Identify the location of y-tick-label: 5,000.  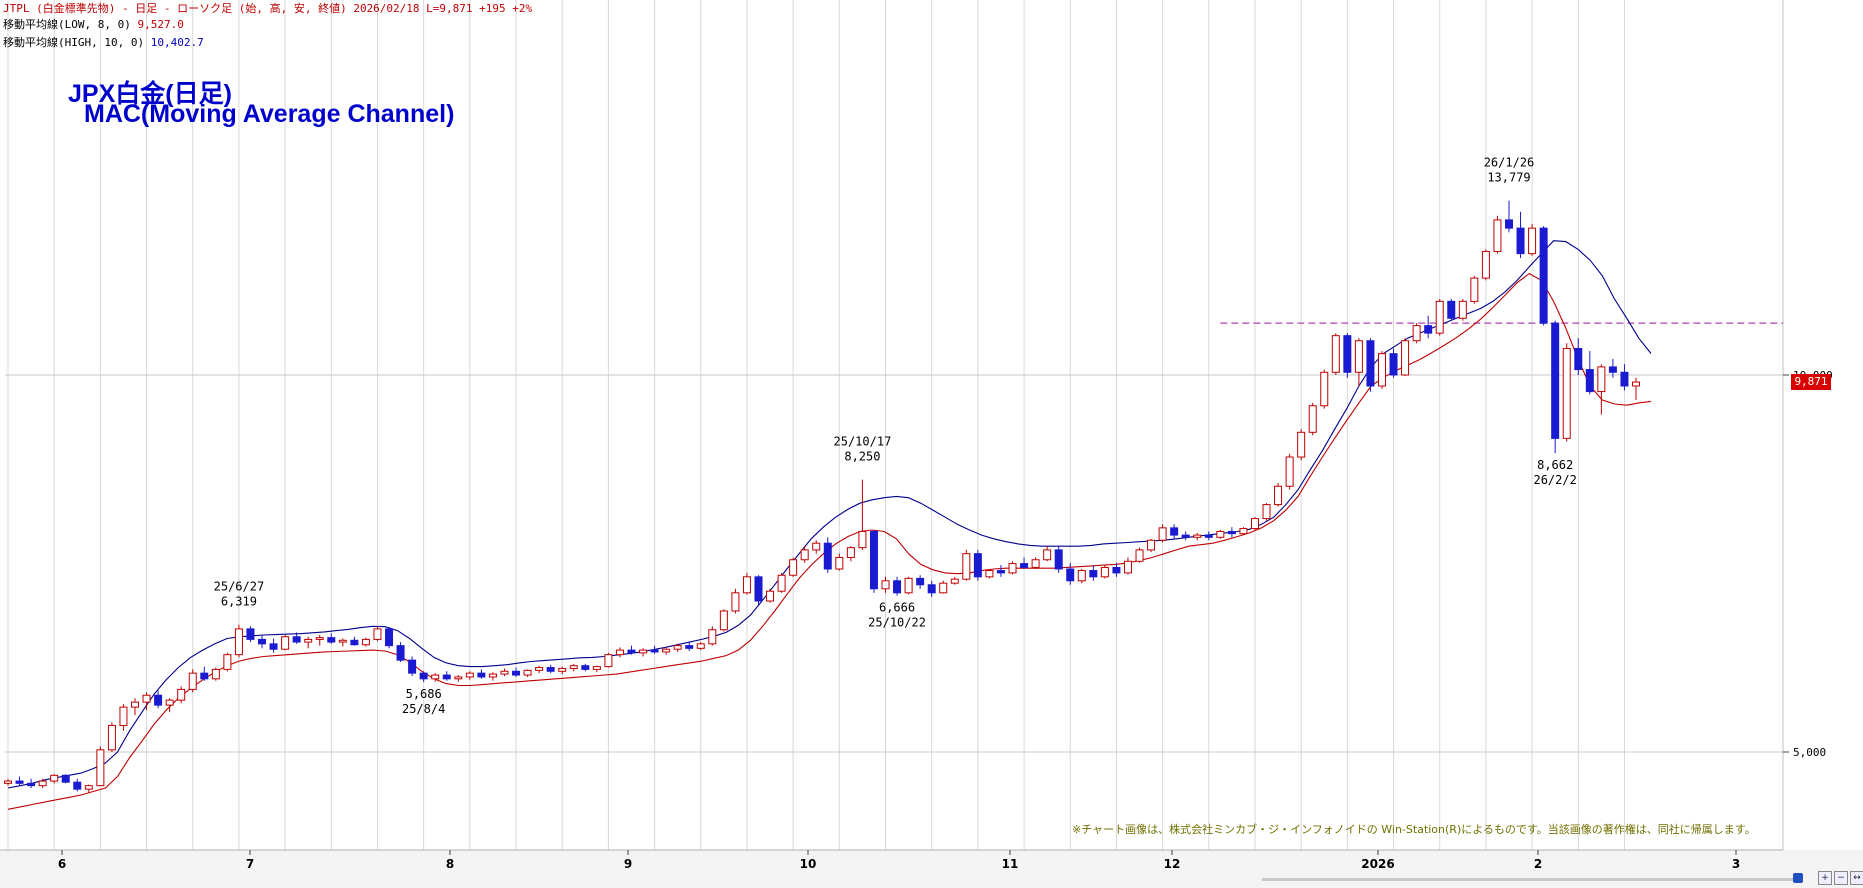
(1809, 752).